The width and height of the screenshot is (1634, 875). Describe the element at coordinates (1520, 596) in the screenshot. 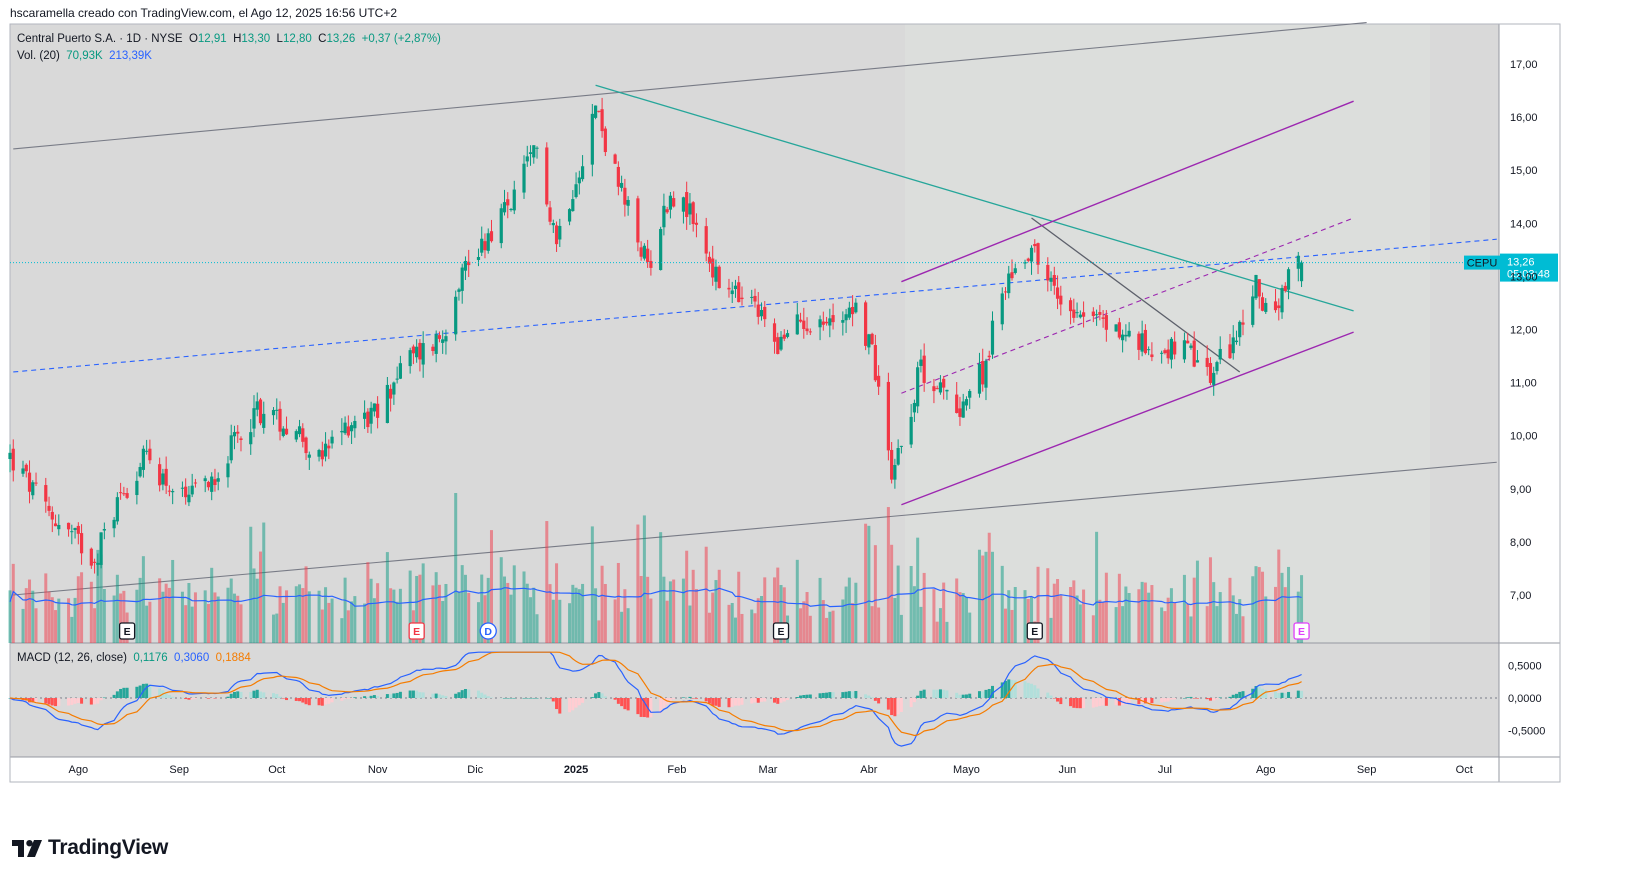

I see `price-tick-label: 7,00` at that location.